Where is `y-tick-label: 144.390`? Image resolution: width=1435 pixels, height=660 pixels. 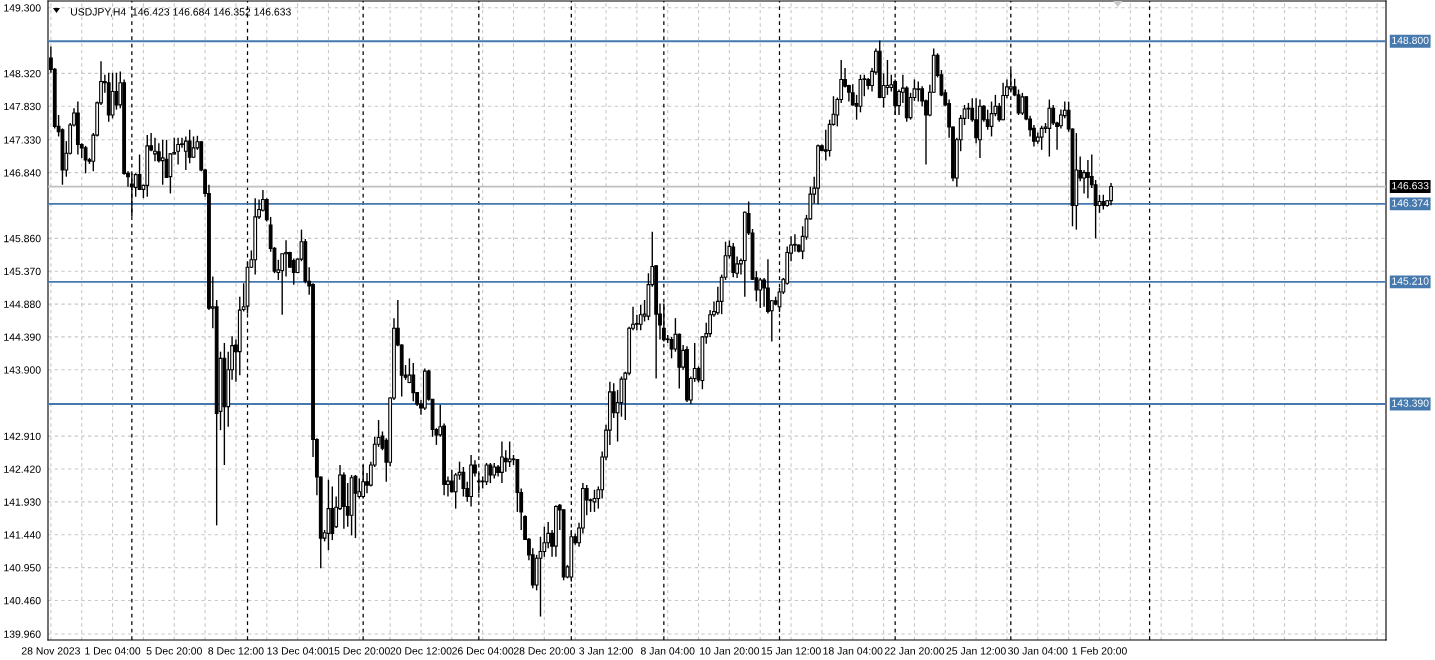
y-tick-label: 144.390 is located at coordinates (22, 337).